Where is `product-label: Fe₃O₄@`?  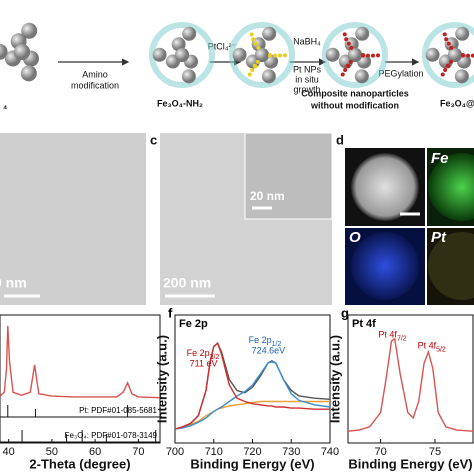 product-label: Fe₃O₄@ is located at coordinates (457, 103).